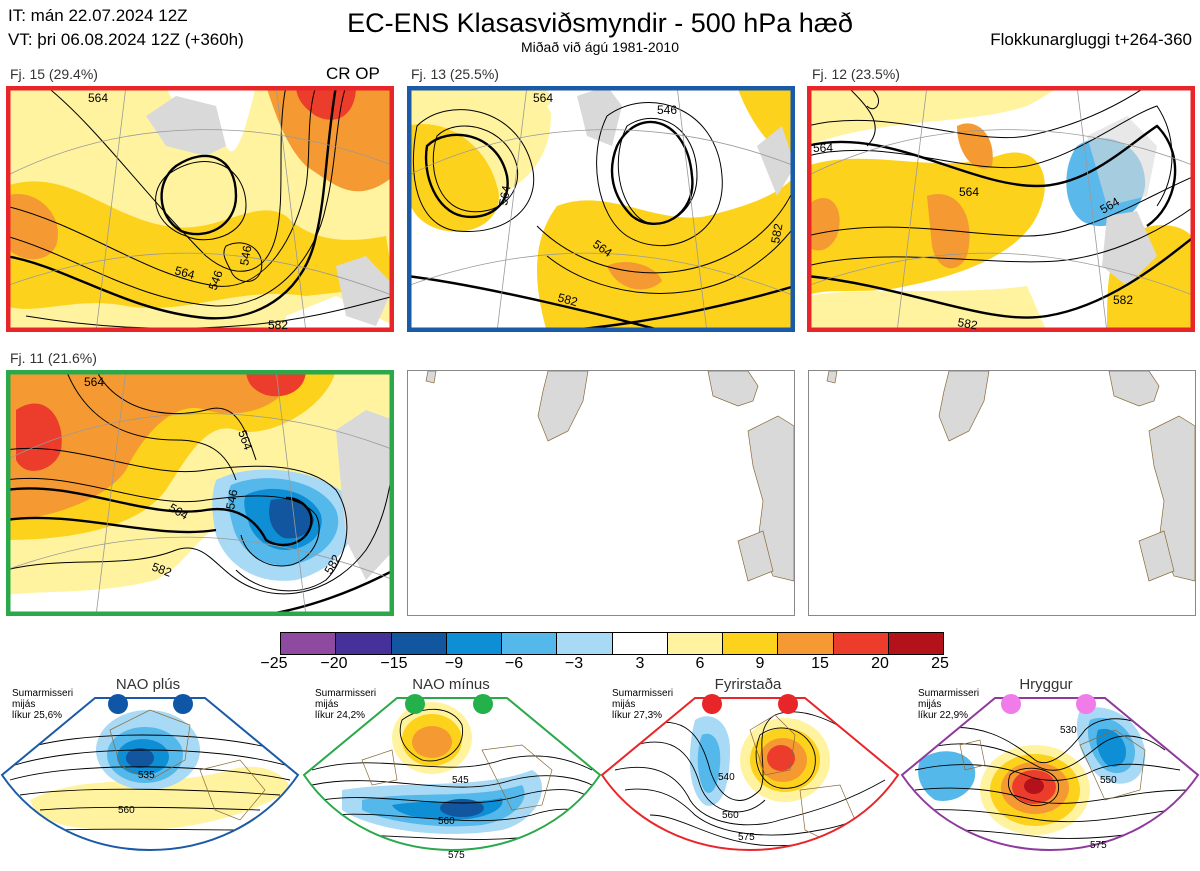 This screenshot has width=1200, height=871. What do you see at coordinates (98, 15) in the screenshot?
I see `init-time: IT: mán 22.07.2024 12Z` at bounding box center [98, 15].